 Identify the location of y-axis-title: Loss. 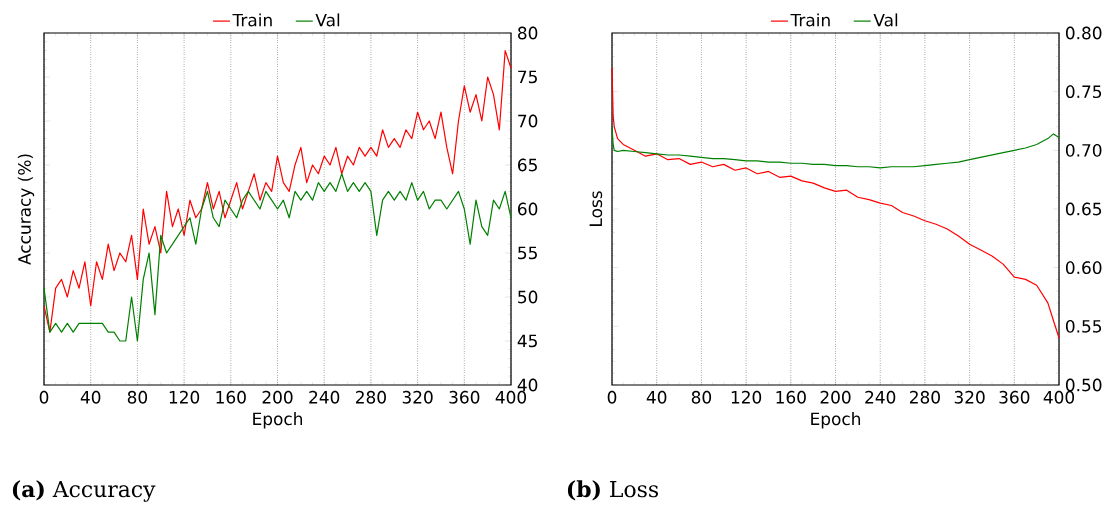
(596, 208).